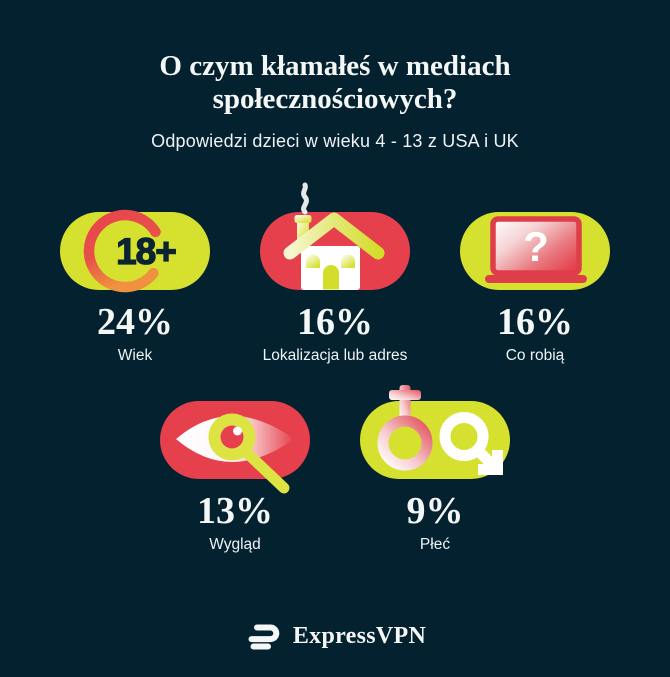 This screenshot has width=670, height=677. I want to click on house-door, so click(331, 277).